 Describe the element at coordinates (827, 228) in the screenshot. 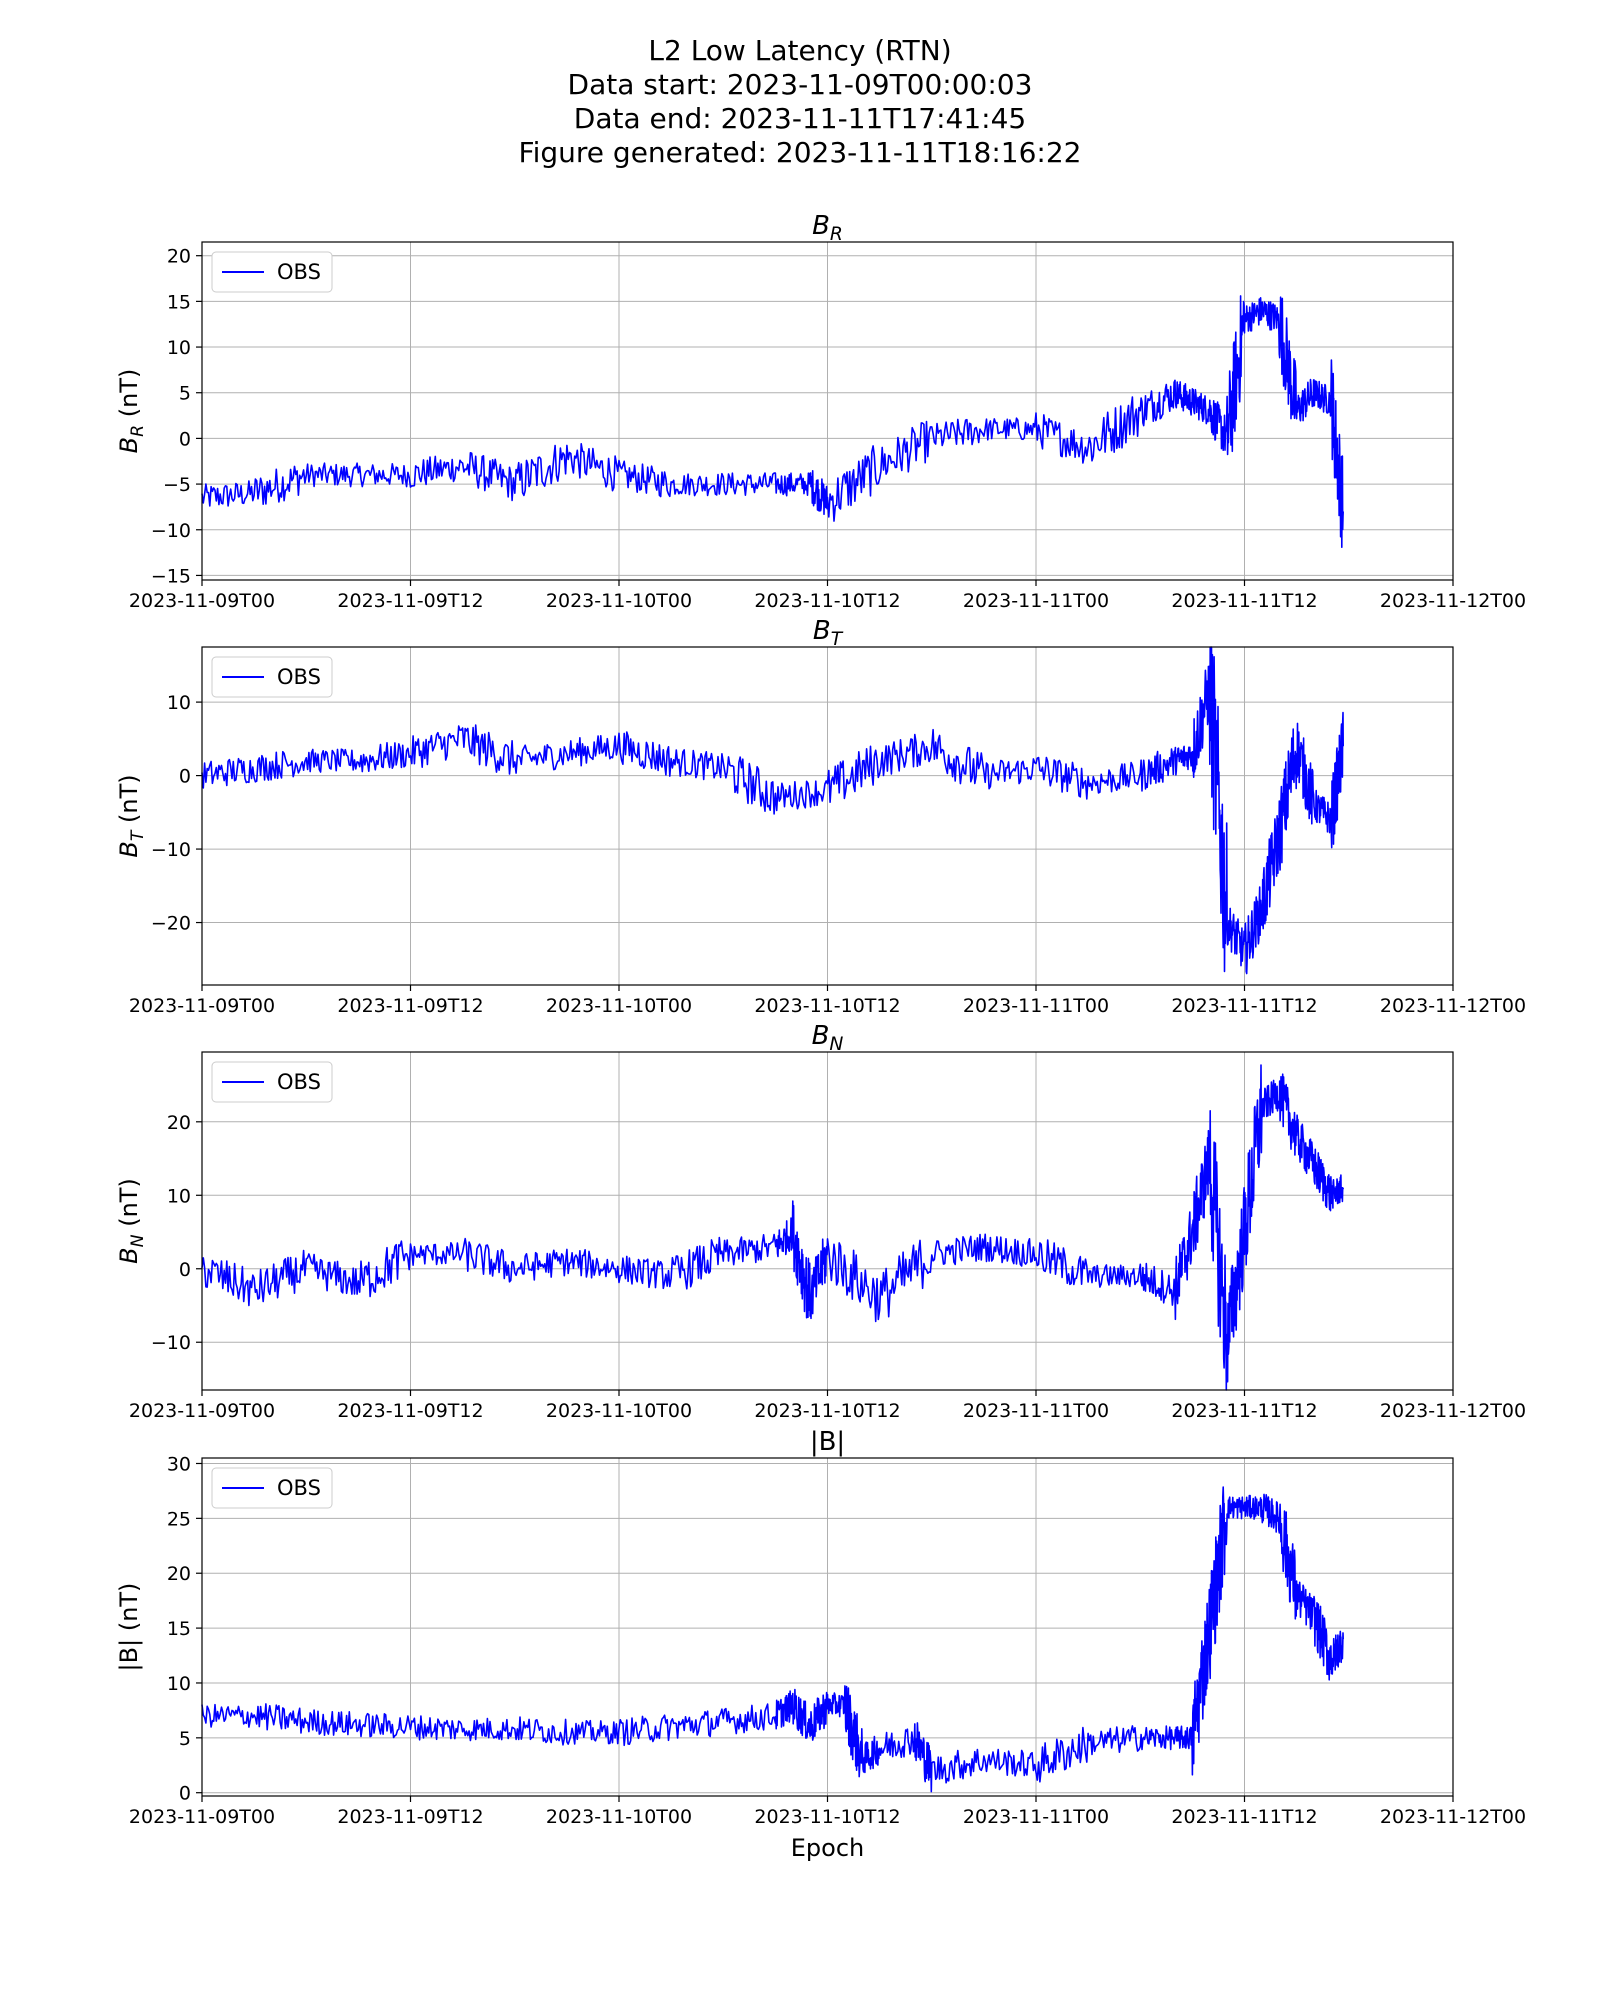

I see `panel-title: BR` at that location.